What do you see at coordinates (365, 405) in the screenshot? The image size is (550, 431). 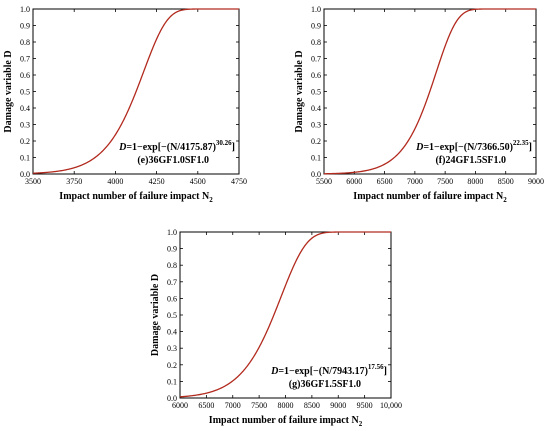 I see `x-tick-label: 9500` at bounding box center [365, 405].